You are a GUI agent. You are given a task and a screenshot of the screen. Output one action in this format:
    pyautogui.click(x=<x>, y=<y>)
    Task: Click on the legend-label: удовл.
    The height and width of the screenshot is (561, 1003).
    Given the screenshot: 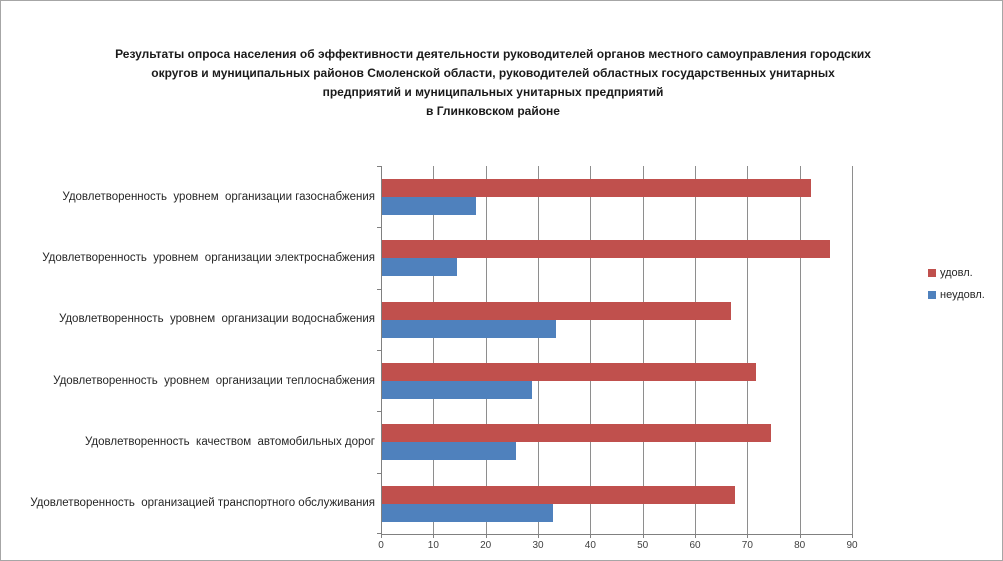 What is the action you would take?
    pyautogui.click(x=956, y=273)
    